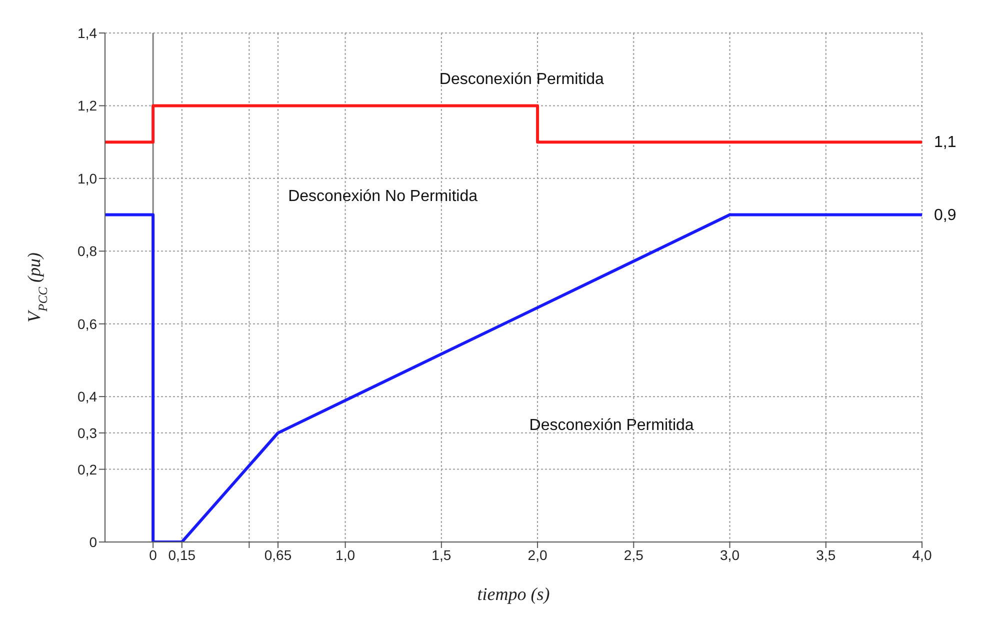  I want to click on y-tick-label: 0,6, so click(88, 324).